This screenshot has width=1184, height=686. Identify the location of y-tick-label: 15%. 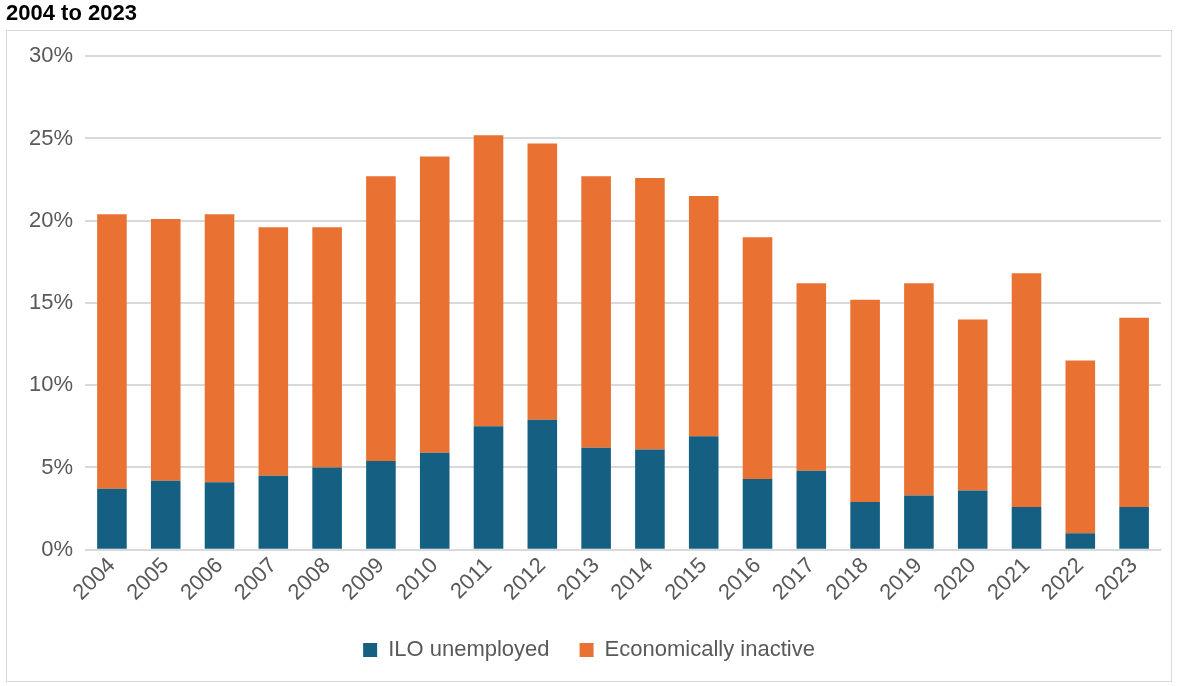
(51, 302).